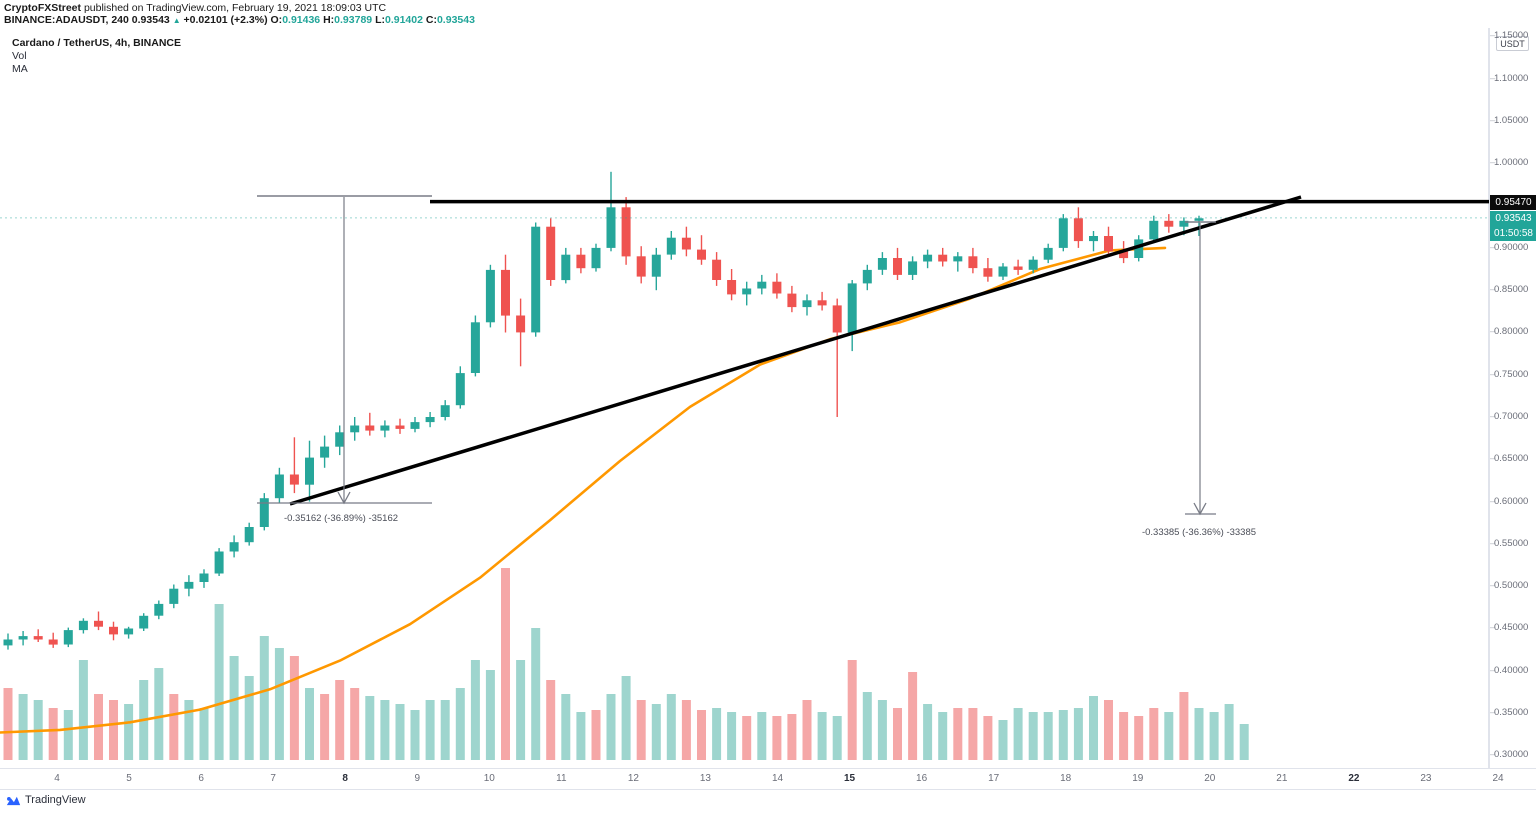  I want to click on symbol-ticker: BINANCE:ADAUSDT,, so click(56, 20).